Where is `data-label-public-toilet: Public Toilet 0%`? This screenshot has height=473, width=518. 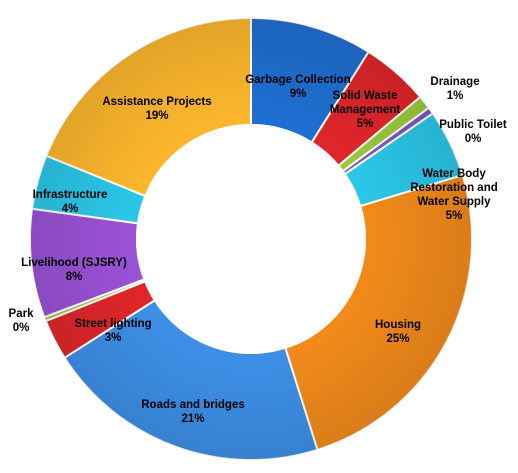
data-label-public-toilet: Public Toilet 0% is located at coordinates (473, 132).